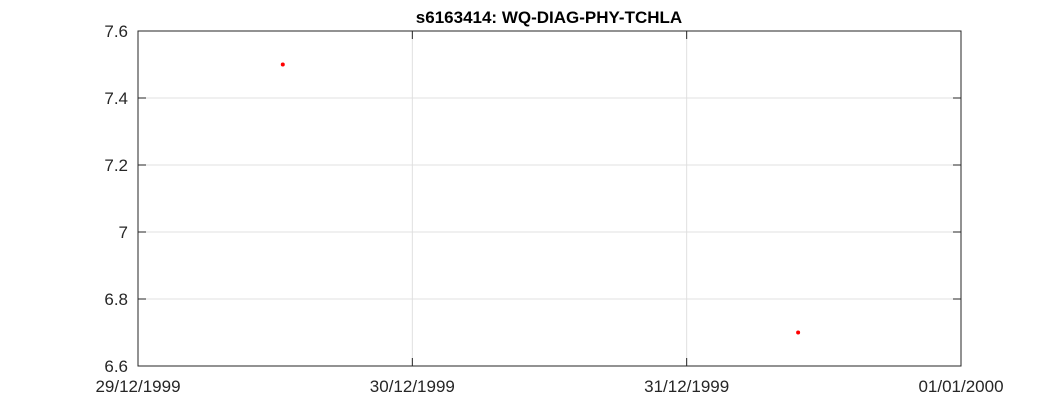 This screenshot has height=413, width=1063. What do you see at coordinates (123, 232) in the screenshot?
I see `y-tick-label: 7` at bounding box center [123, 232].